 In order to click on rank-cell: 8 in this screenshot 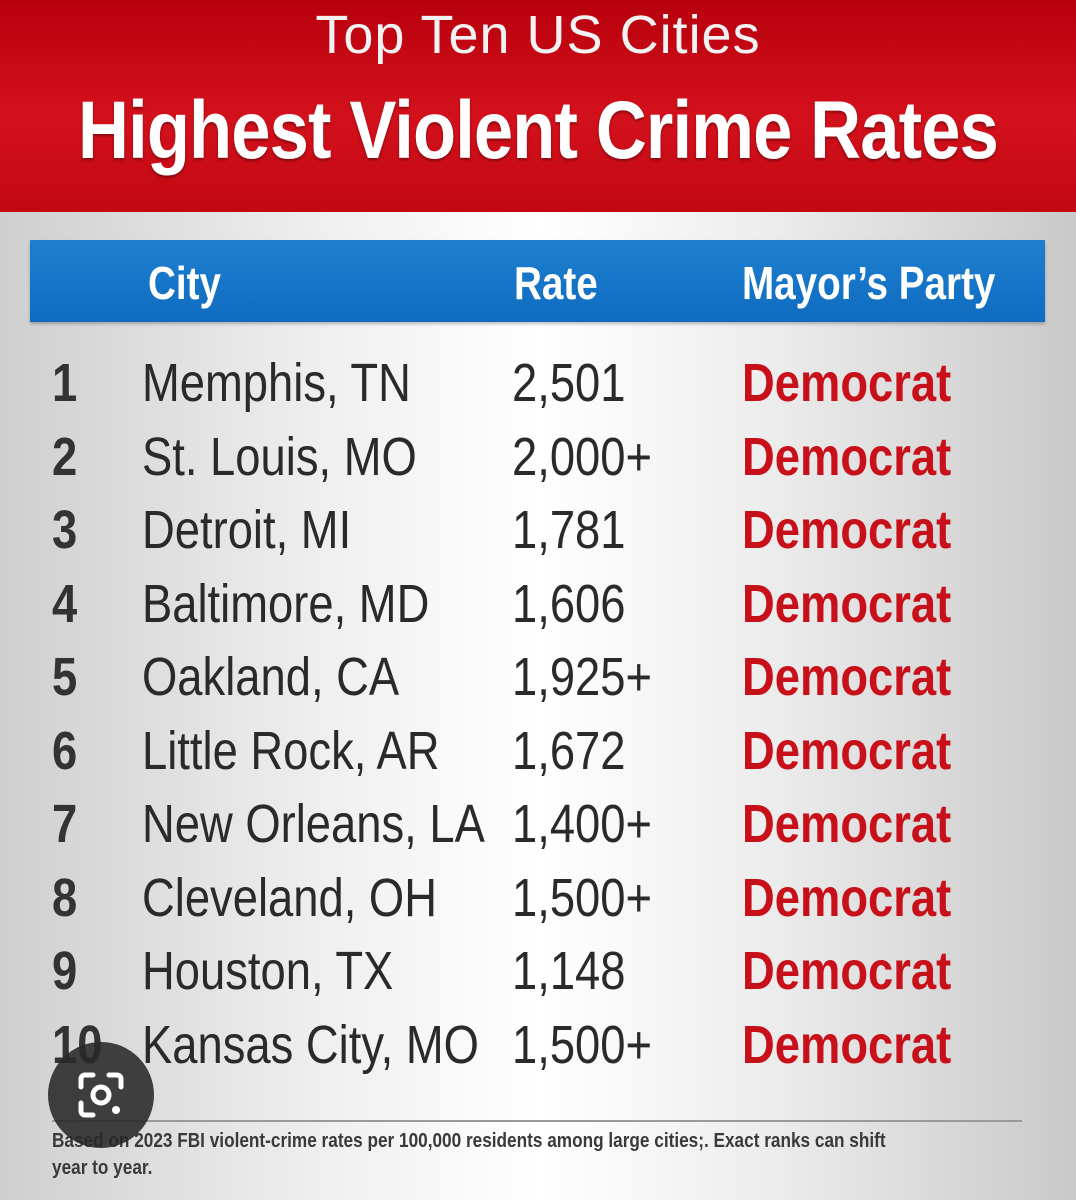, I will do `click(65, 897)`.